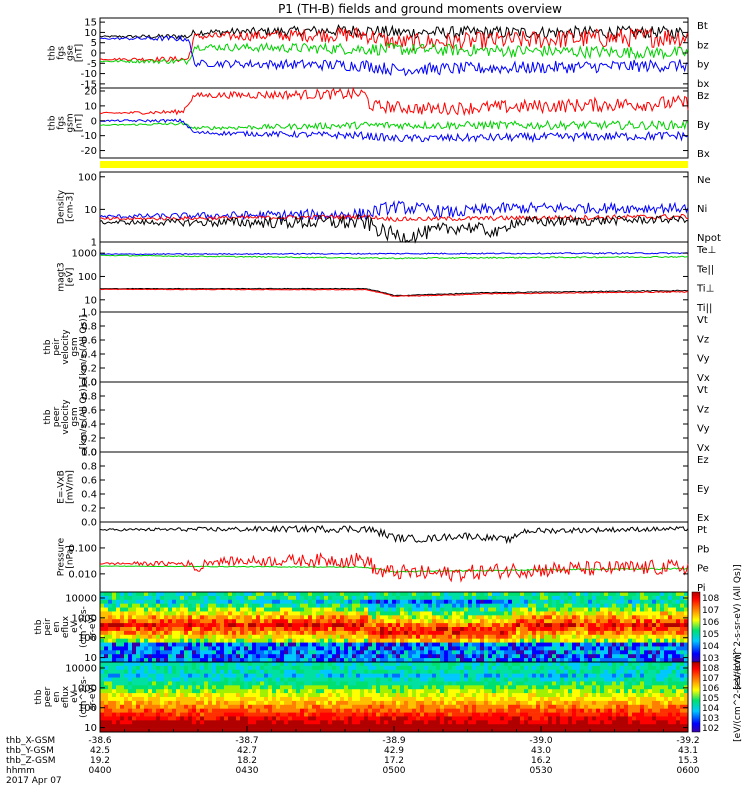 Image resolution: width=750 pixels, height=800 pixels. Describe the element at coordinates (703, 339) in the screenshot. I see `legend-Vz: Vz` at that location.